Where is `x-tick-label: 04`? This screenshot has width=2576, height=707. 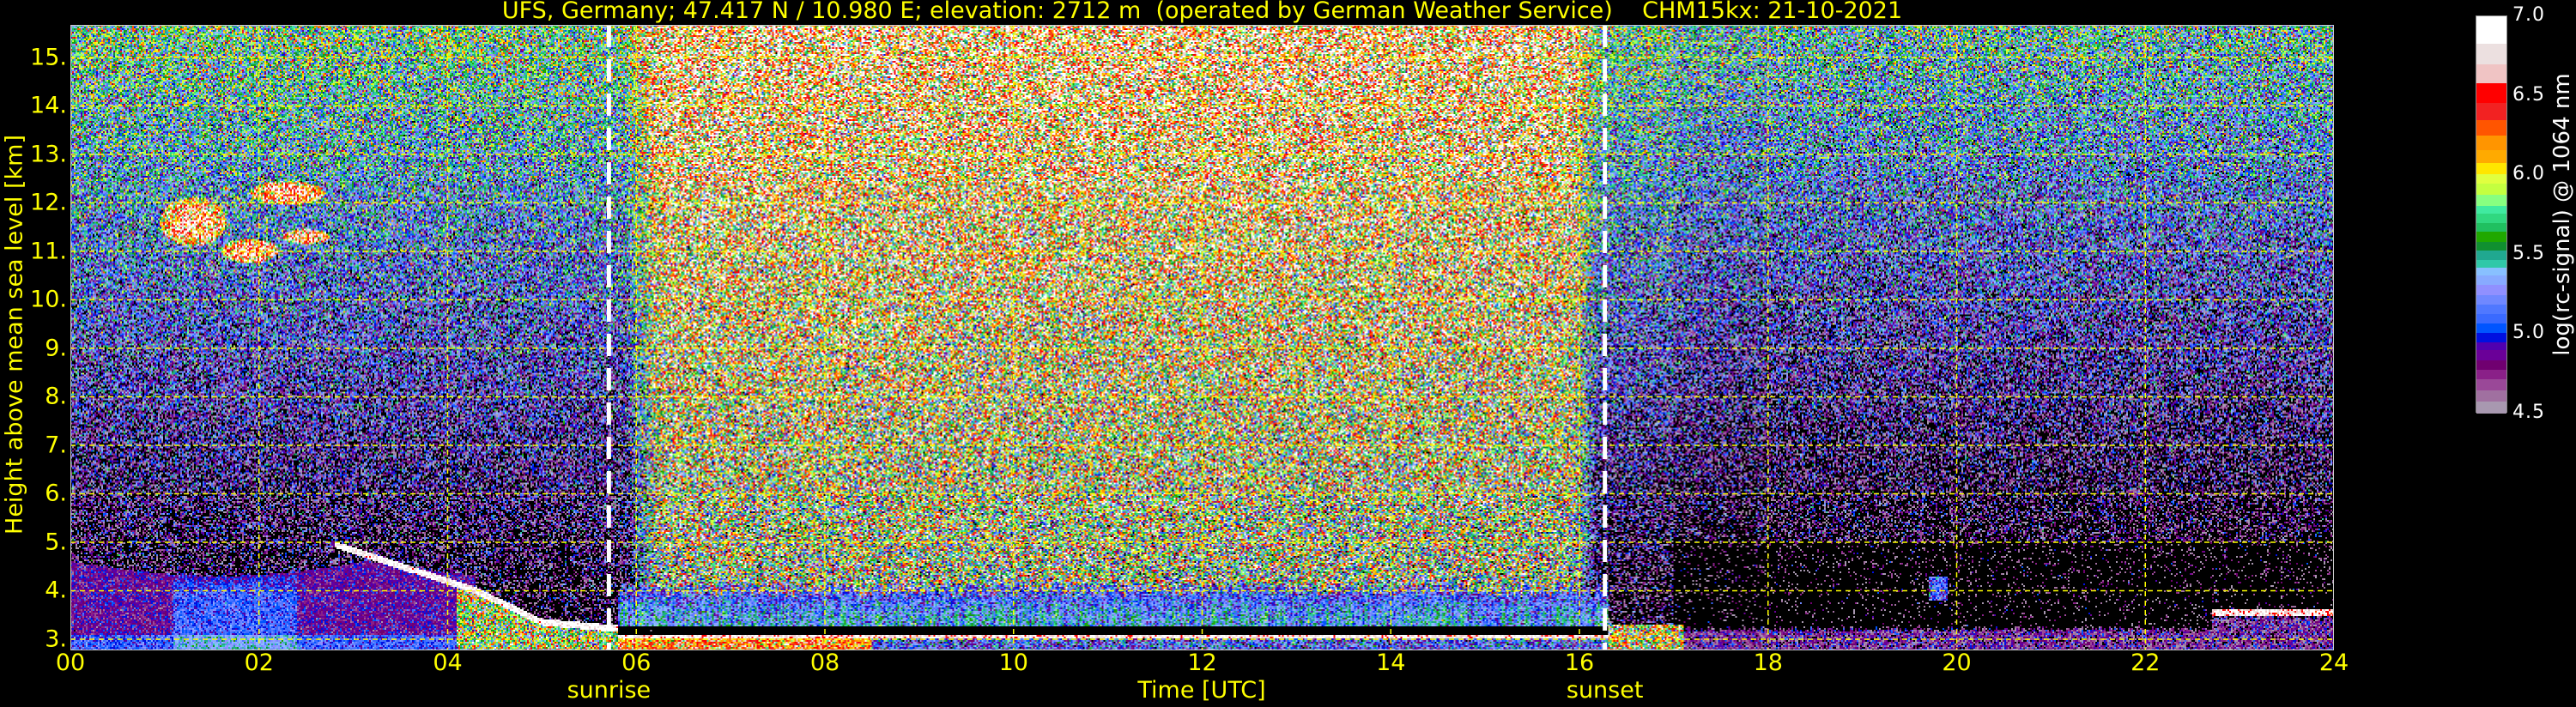
x-tick-label: 04 is located at coordinates (448, 663).